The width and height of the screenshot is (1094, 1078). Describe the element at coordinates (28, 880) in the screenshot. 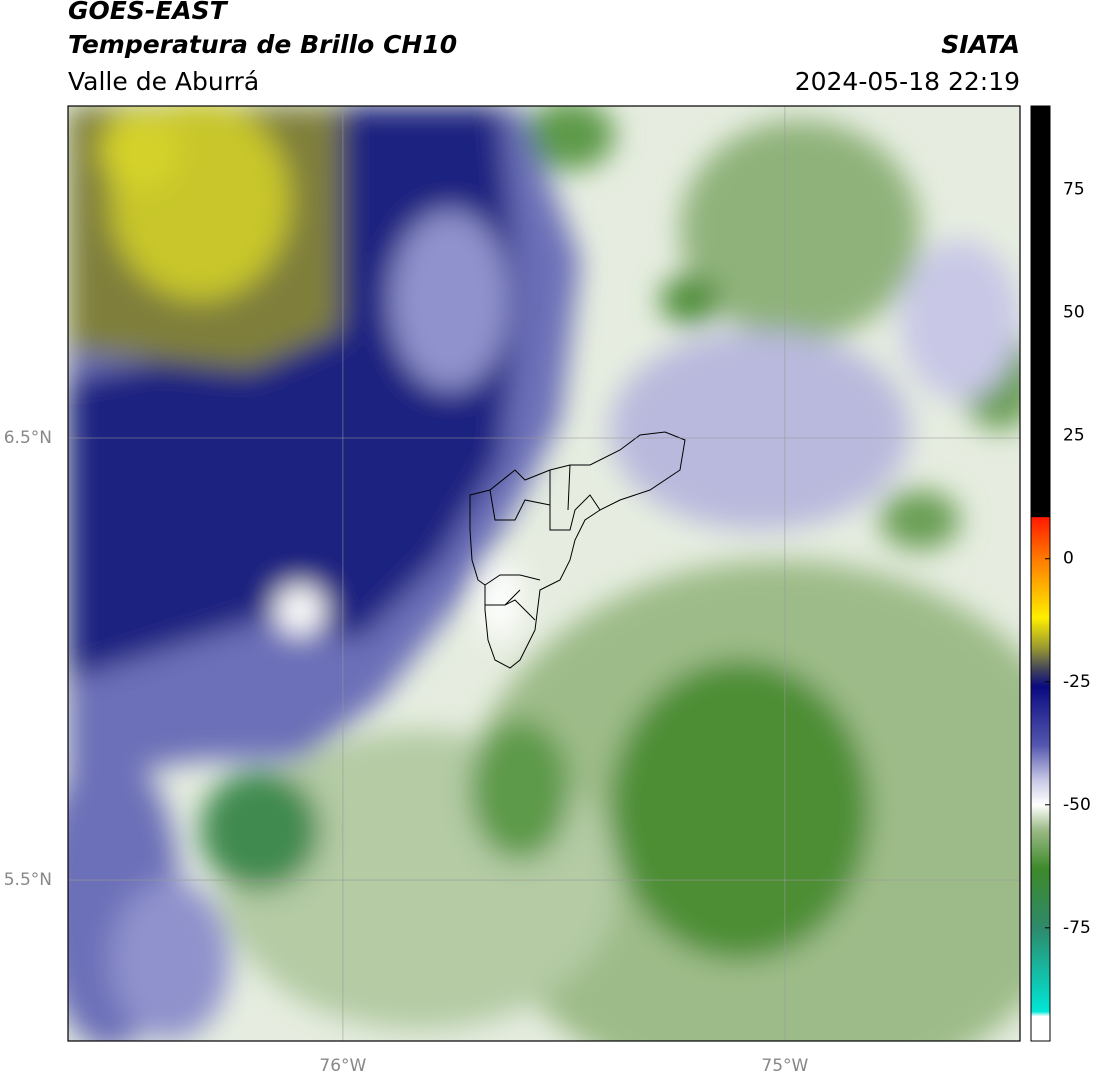

I see `y-tick-label: 5.5°N` at that location.